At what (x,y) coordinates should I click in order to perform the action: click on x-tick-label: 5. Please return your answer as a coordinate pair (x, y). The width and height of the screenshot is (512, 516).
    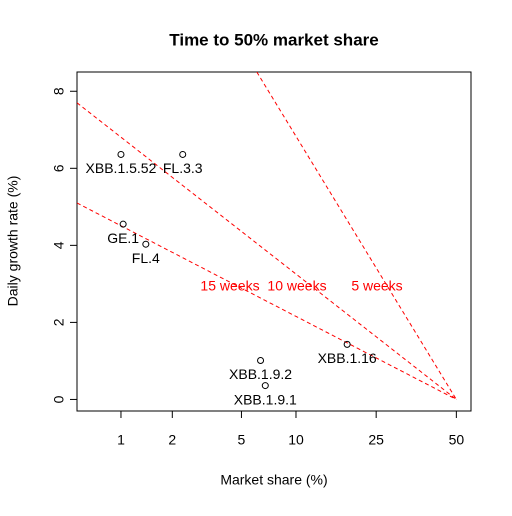
    Looking at the image, I should click on (242, 440).